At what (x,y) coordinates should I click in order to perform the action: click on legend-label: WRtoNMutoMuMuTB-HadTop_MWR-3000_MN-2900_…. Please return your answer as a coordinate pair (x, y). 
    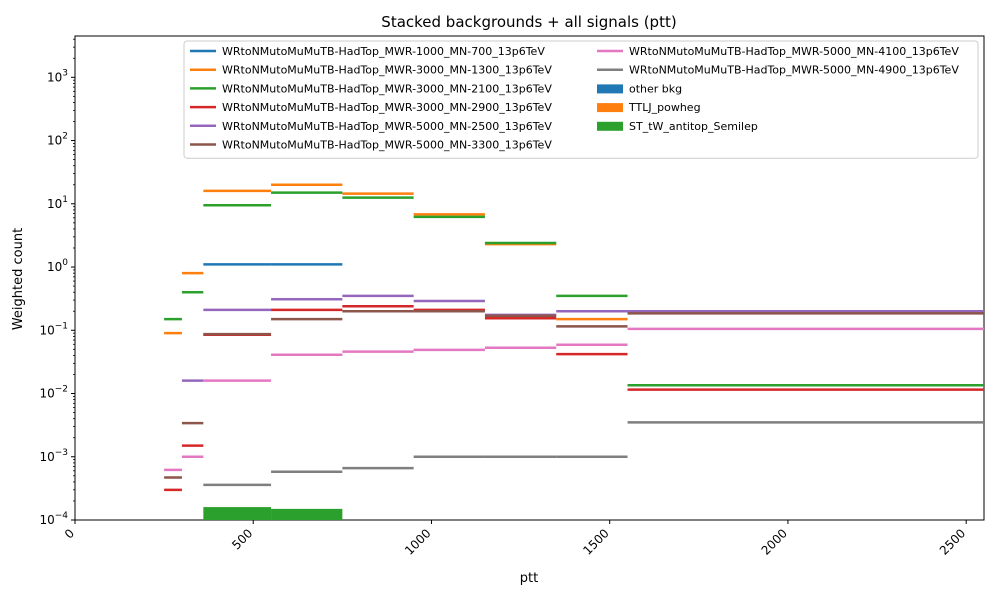
    Looking at the image, I should click on (387, 107).